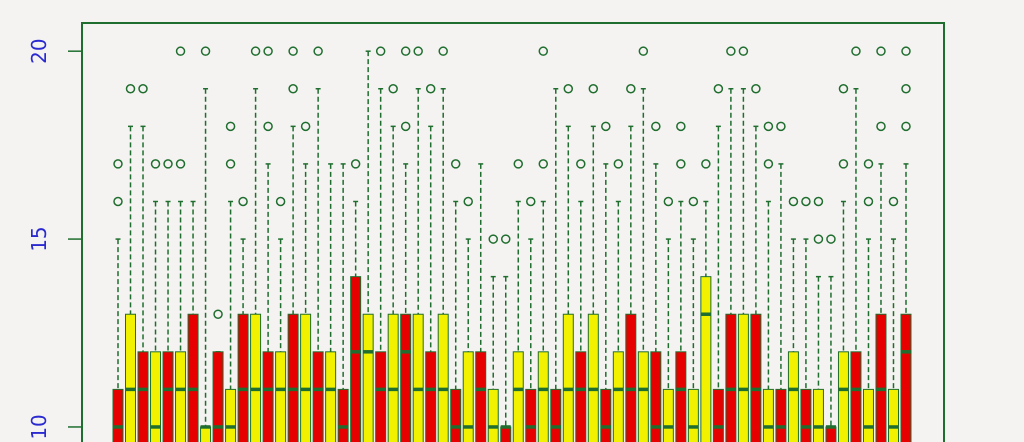 This screenshot has width=1024, height=442. I want to click on y-tick-label: 20, so click(39, 50).